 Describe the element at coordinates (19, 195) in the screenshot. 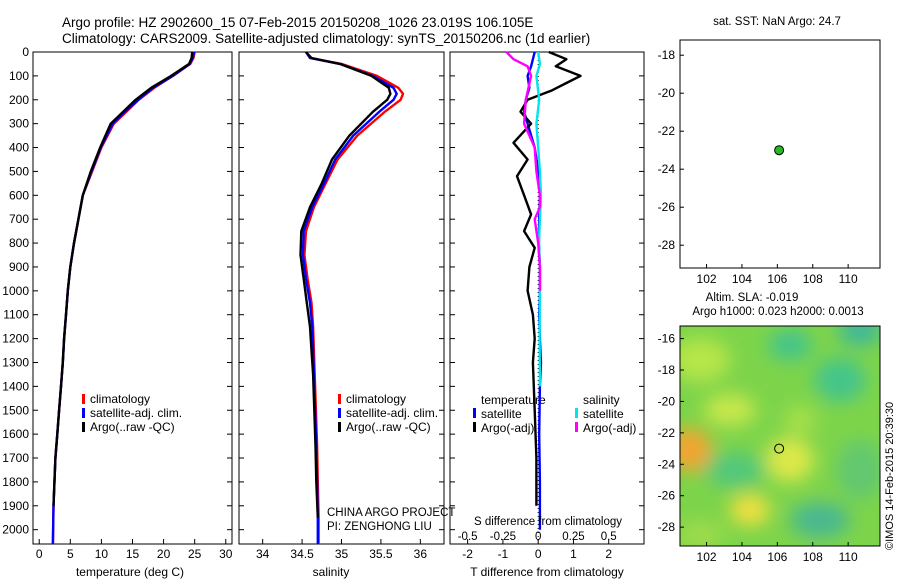

I see `depth-tick-label: 600` at that location.